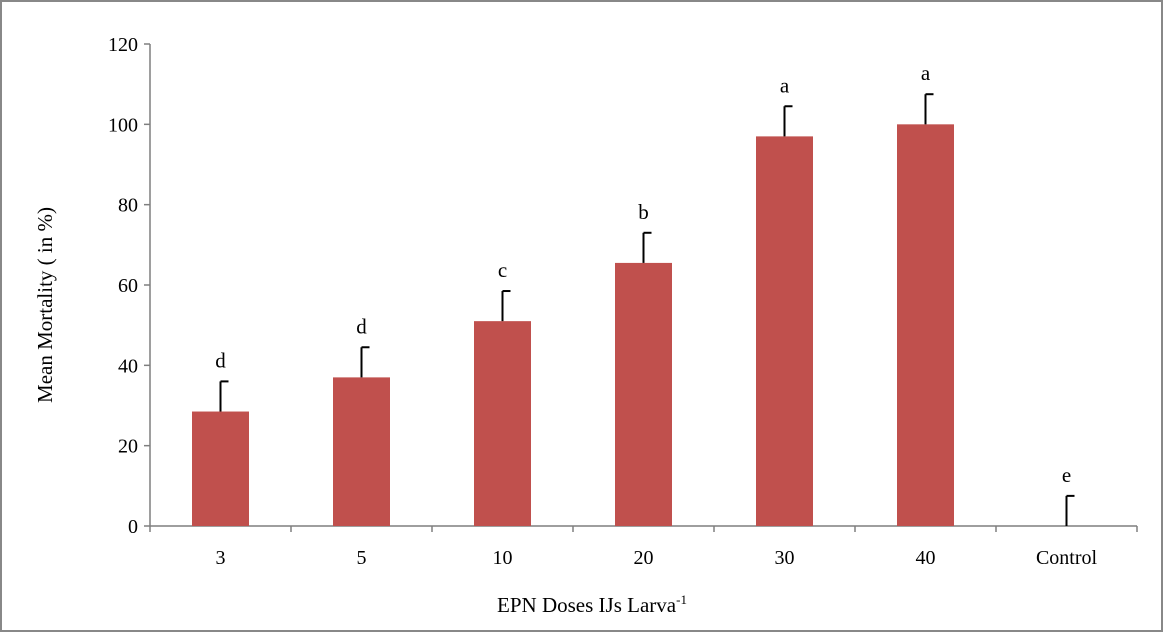 This screenshot has width=1163, height=634. I want to click on y-tick-label: 60, so click(128, 286).